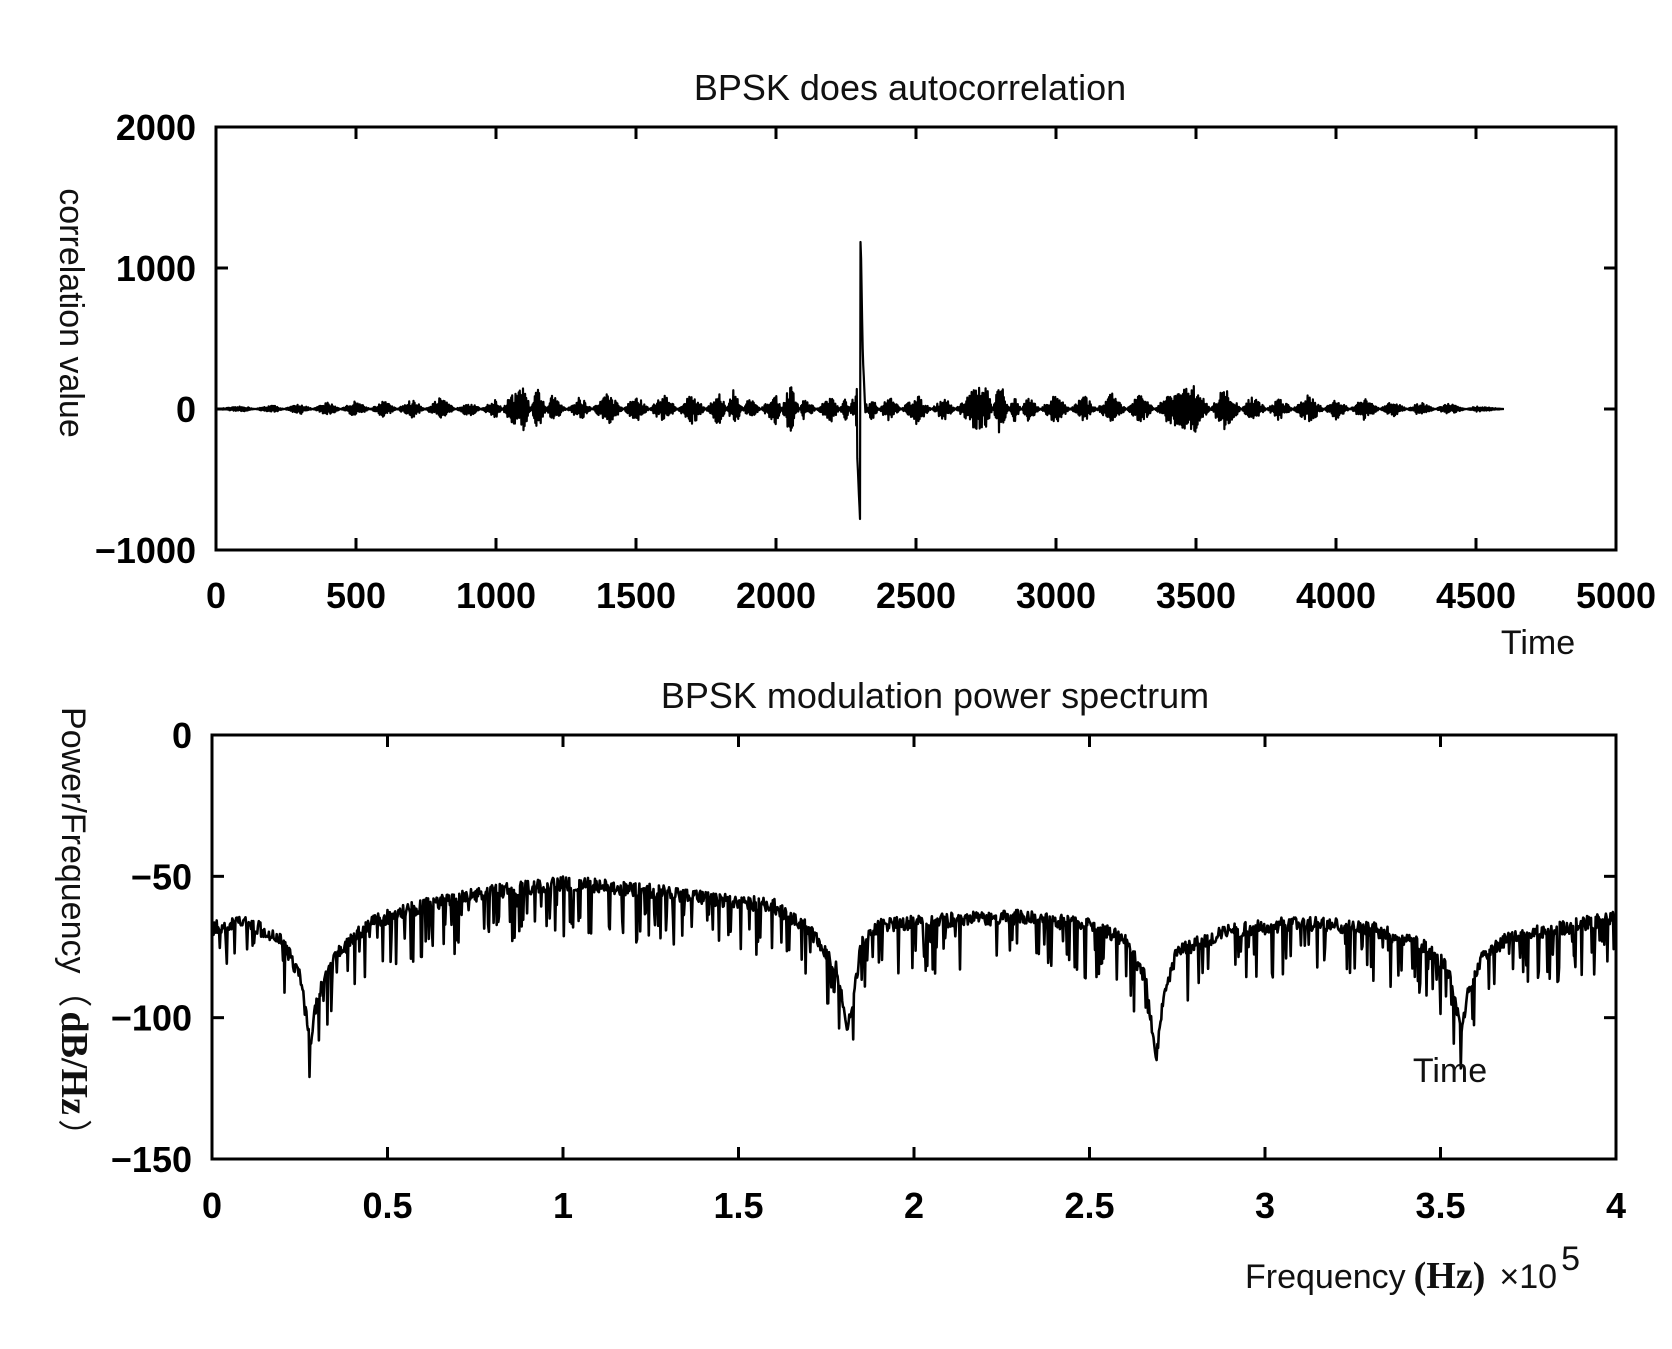 Image resolution: width=1672 pixels, height=1349 pixels. Describe the element at coordinates (151, 1159) in the screenshot. I see `y-tick-label: −150` at that location.